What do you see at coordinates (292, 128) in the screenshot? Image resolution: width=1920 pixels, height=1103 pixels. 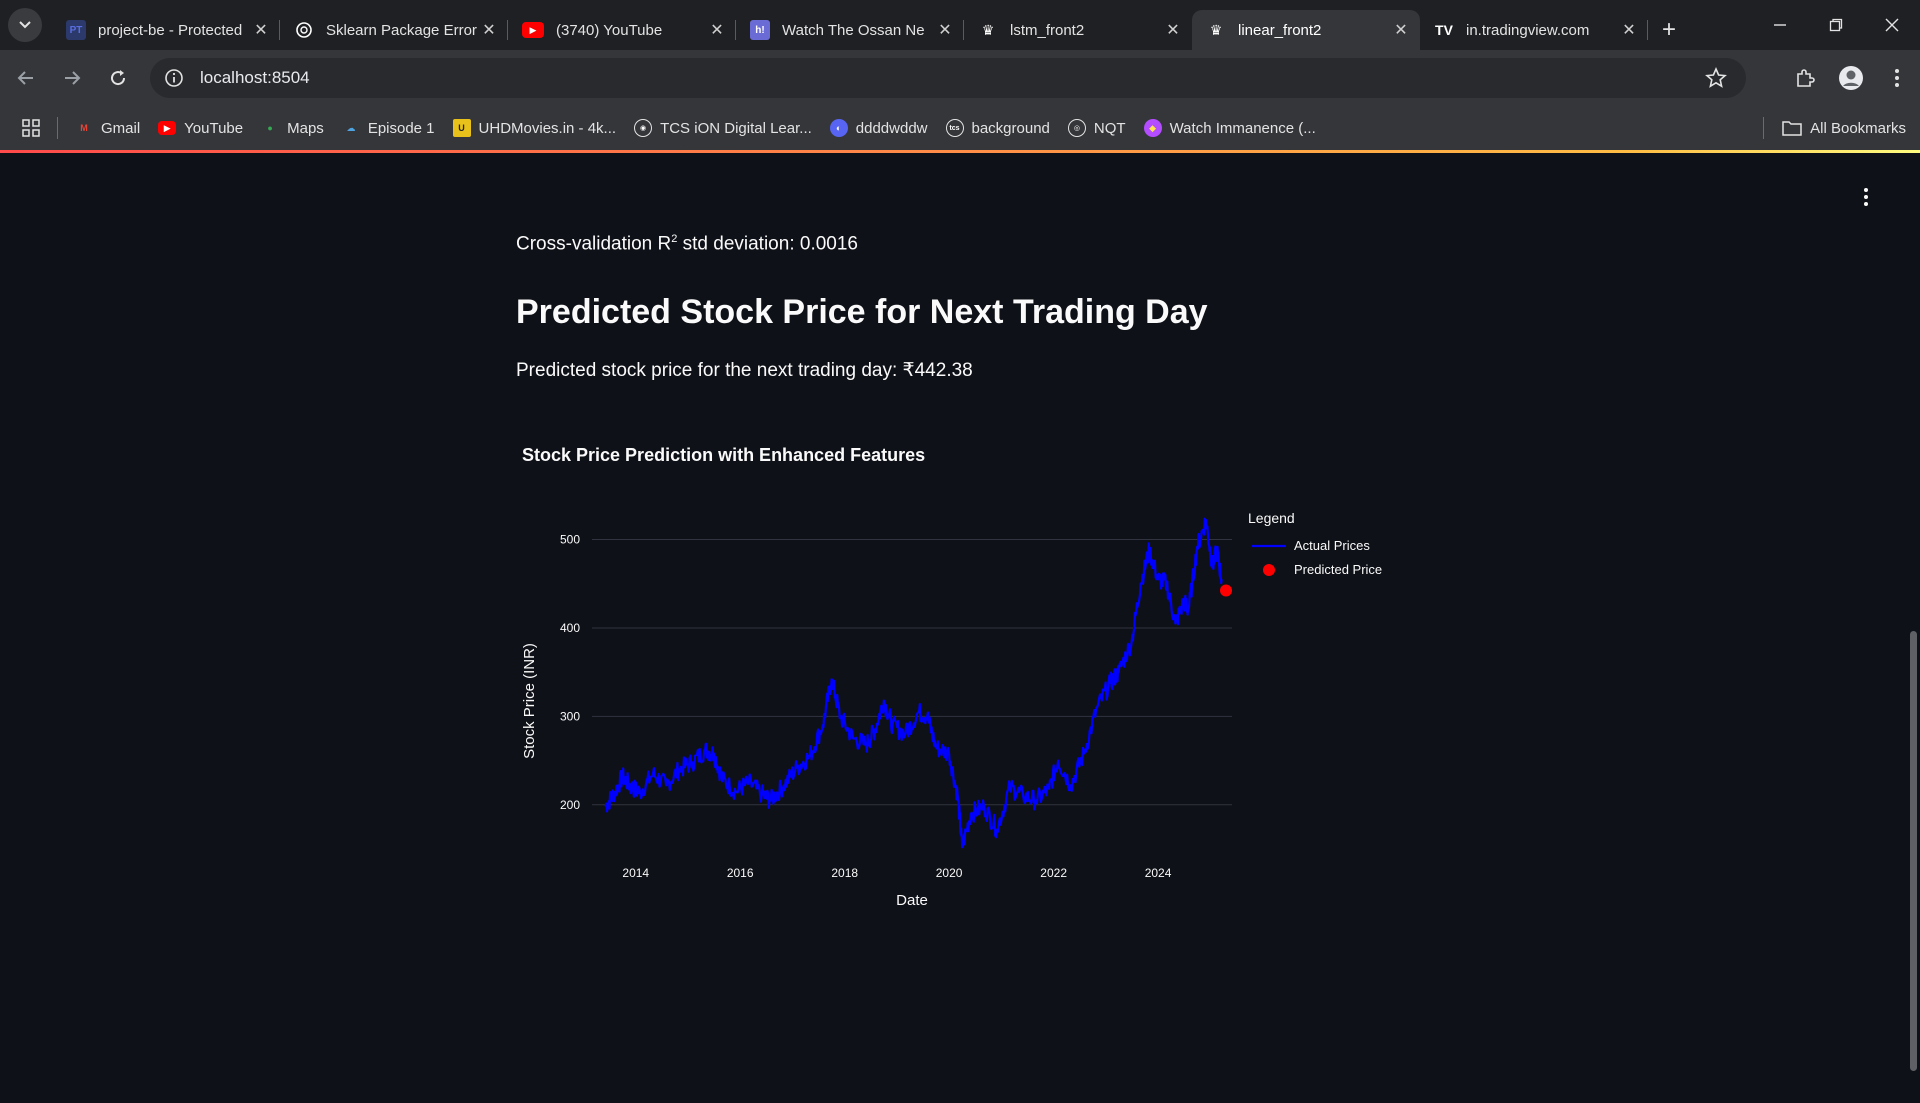 I see `bookmark-item: ● Maps` at bounding box center [292, 128].